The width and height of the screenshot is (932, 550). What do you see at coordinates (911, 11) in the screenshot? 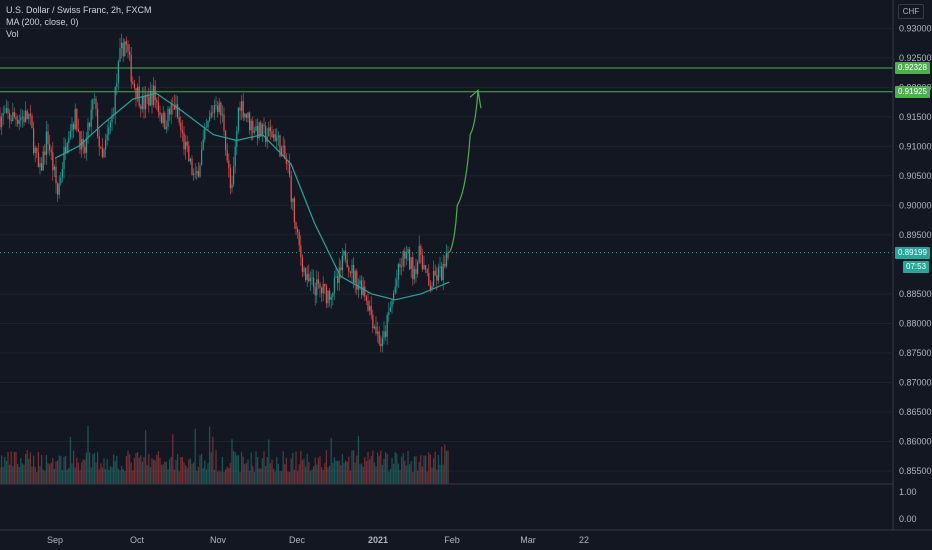
I see `currency-unit-button: CHF` at bounding box center [911, 11].